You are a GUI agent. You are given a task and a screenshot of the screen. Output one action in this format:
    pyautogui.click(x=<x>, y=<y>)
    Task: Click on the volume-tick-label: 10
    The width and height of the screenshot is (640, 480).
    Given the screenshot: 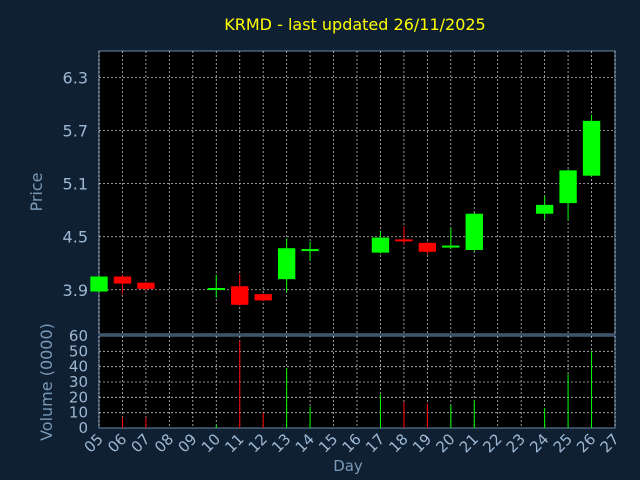 What is the action you would take?
    pyautogui.click(x=78, y=413)
    